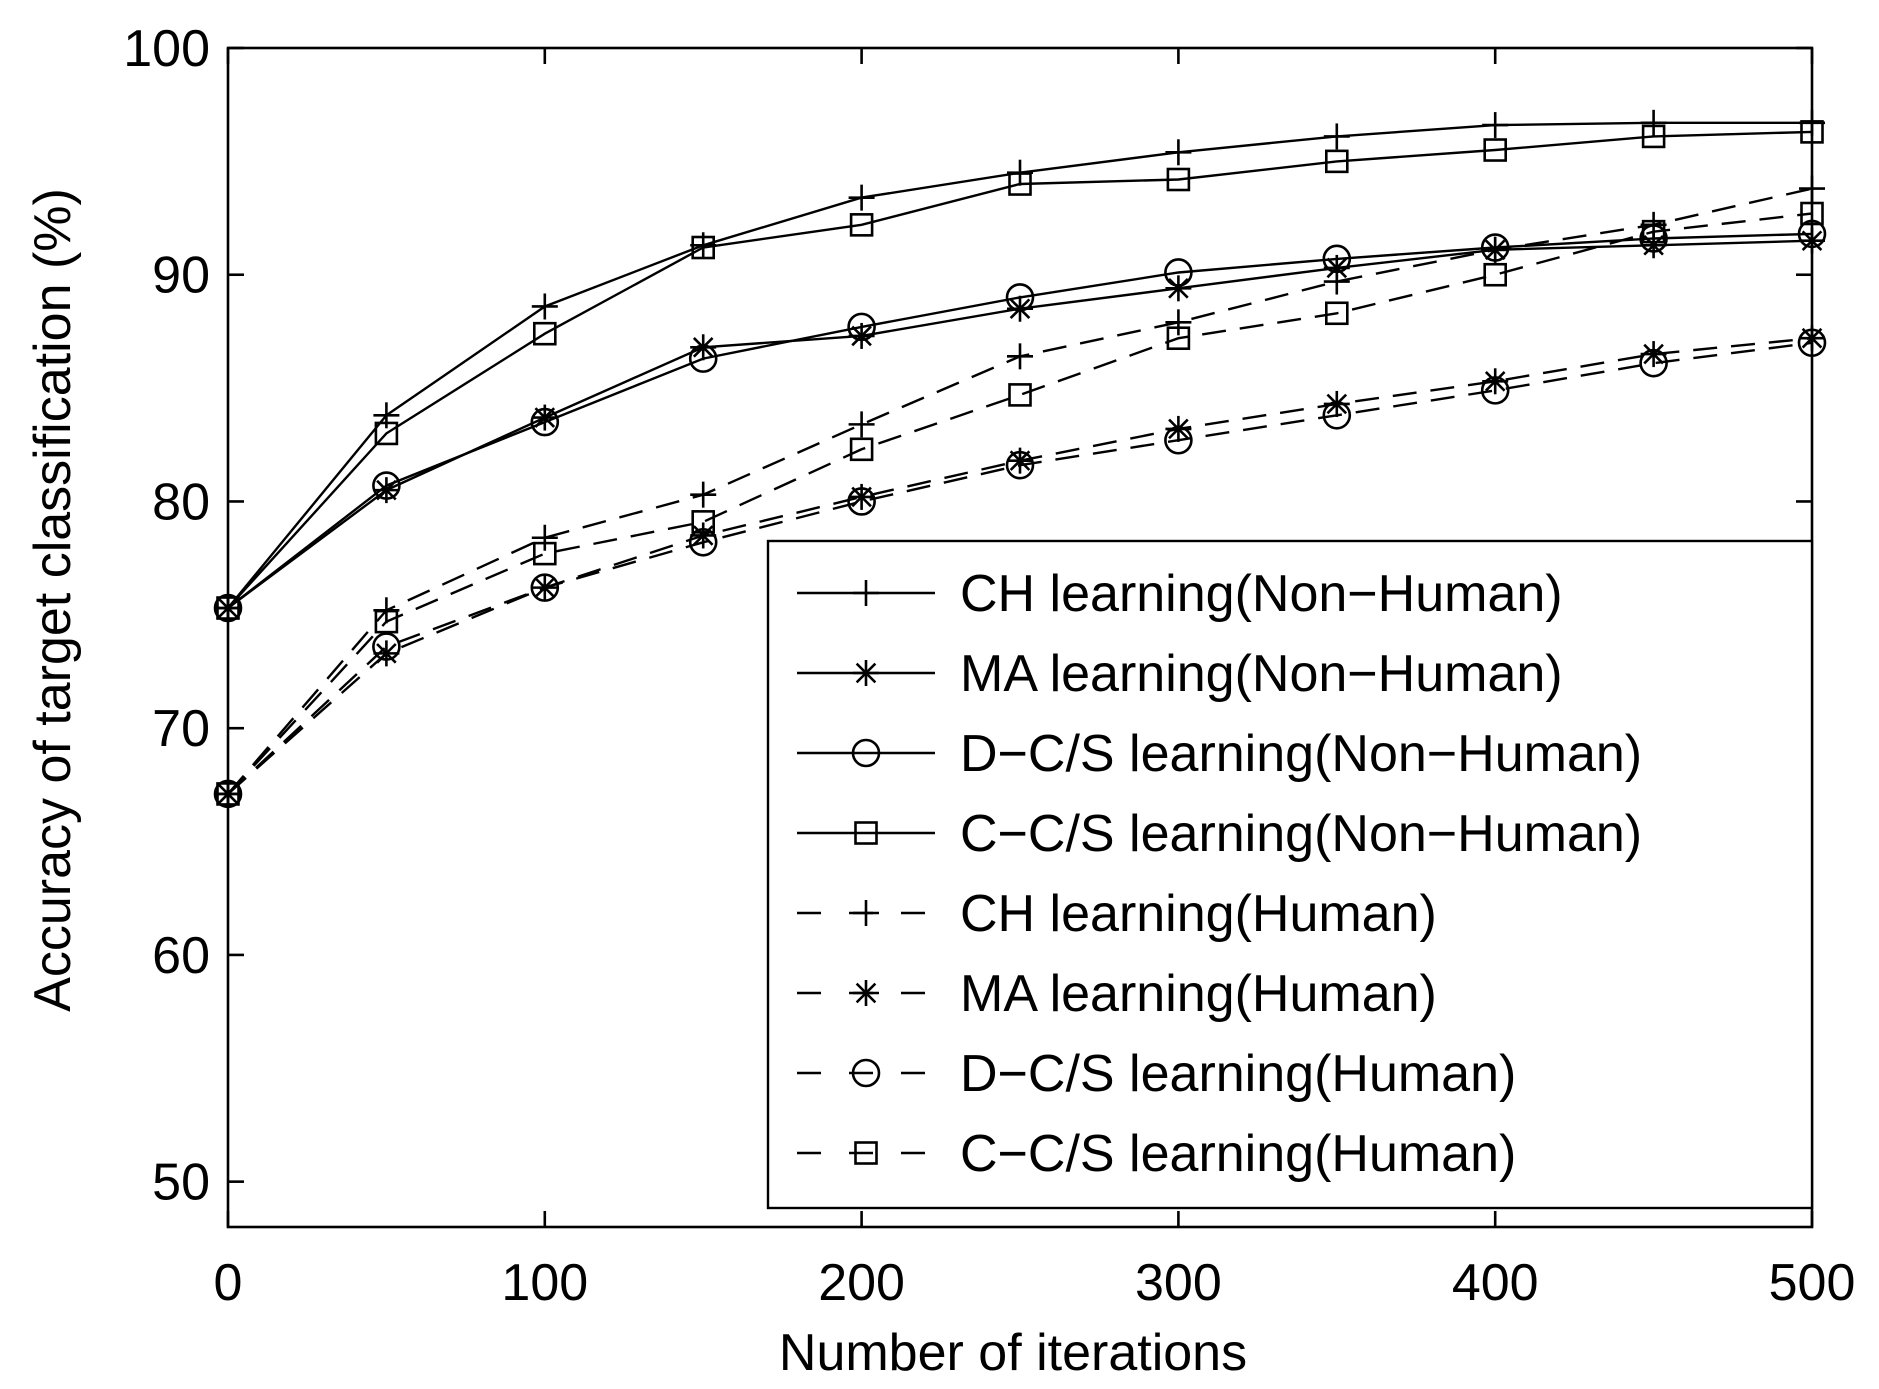 The image size is (1879, 1389). I want to click on x-tick-label-2: 200, so click(861, 1283).